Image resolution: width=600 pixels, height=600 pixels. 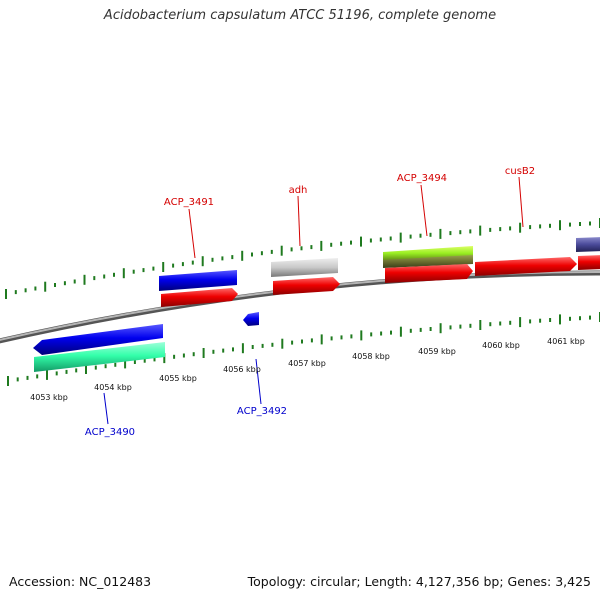 What do you see at coordinates (262, 411) in the screenshot?
I see `label-acp-3492: ACP_3492` at bounding box center [262, 411].